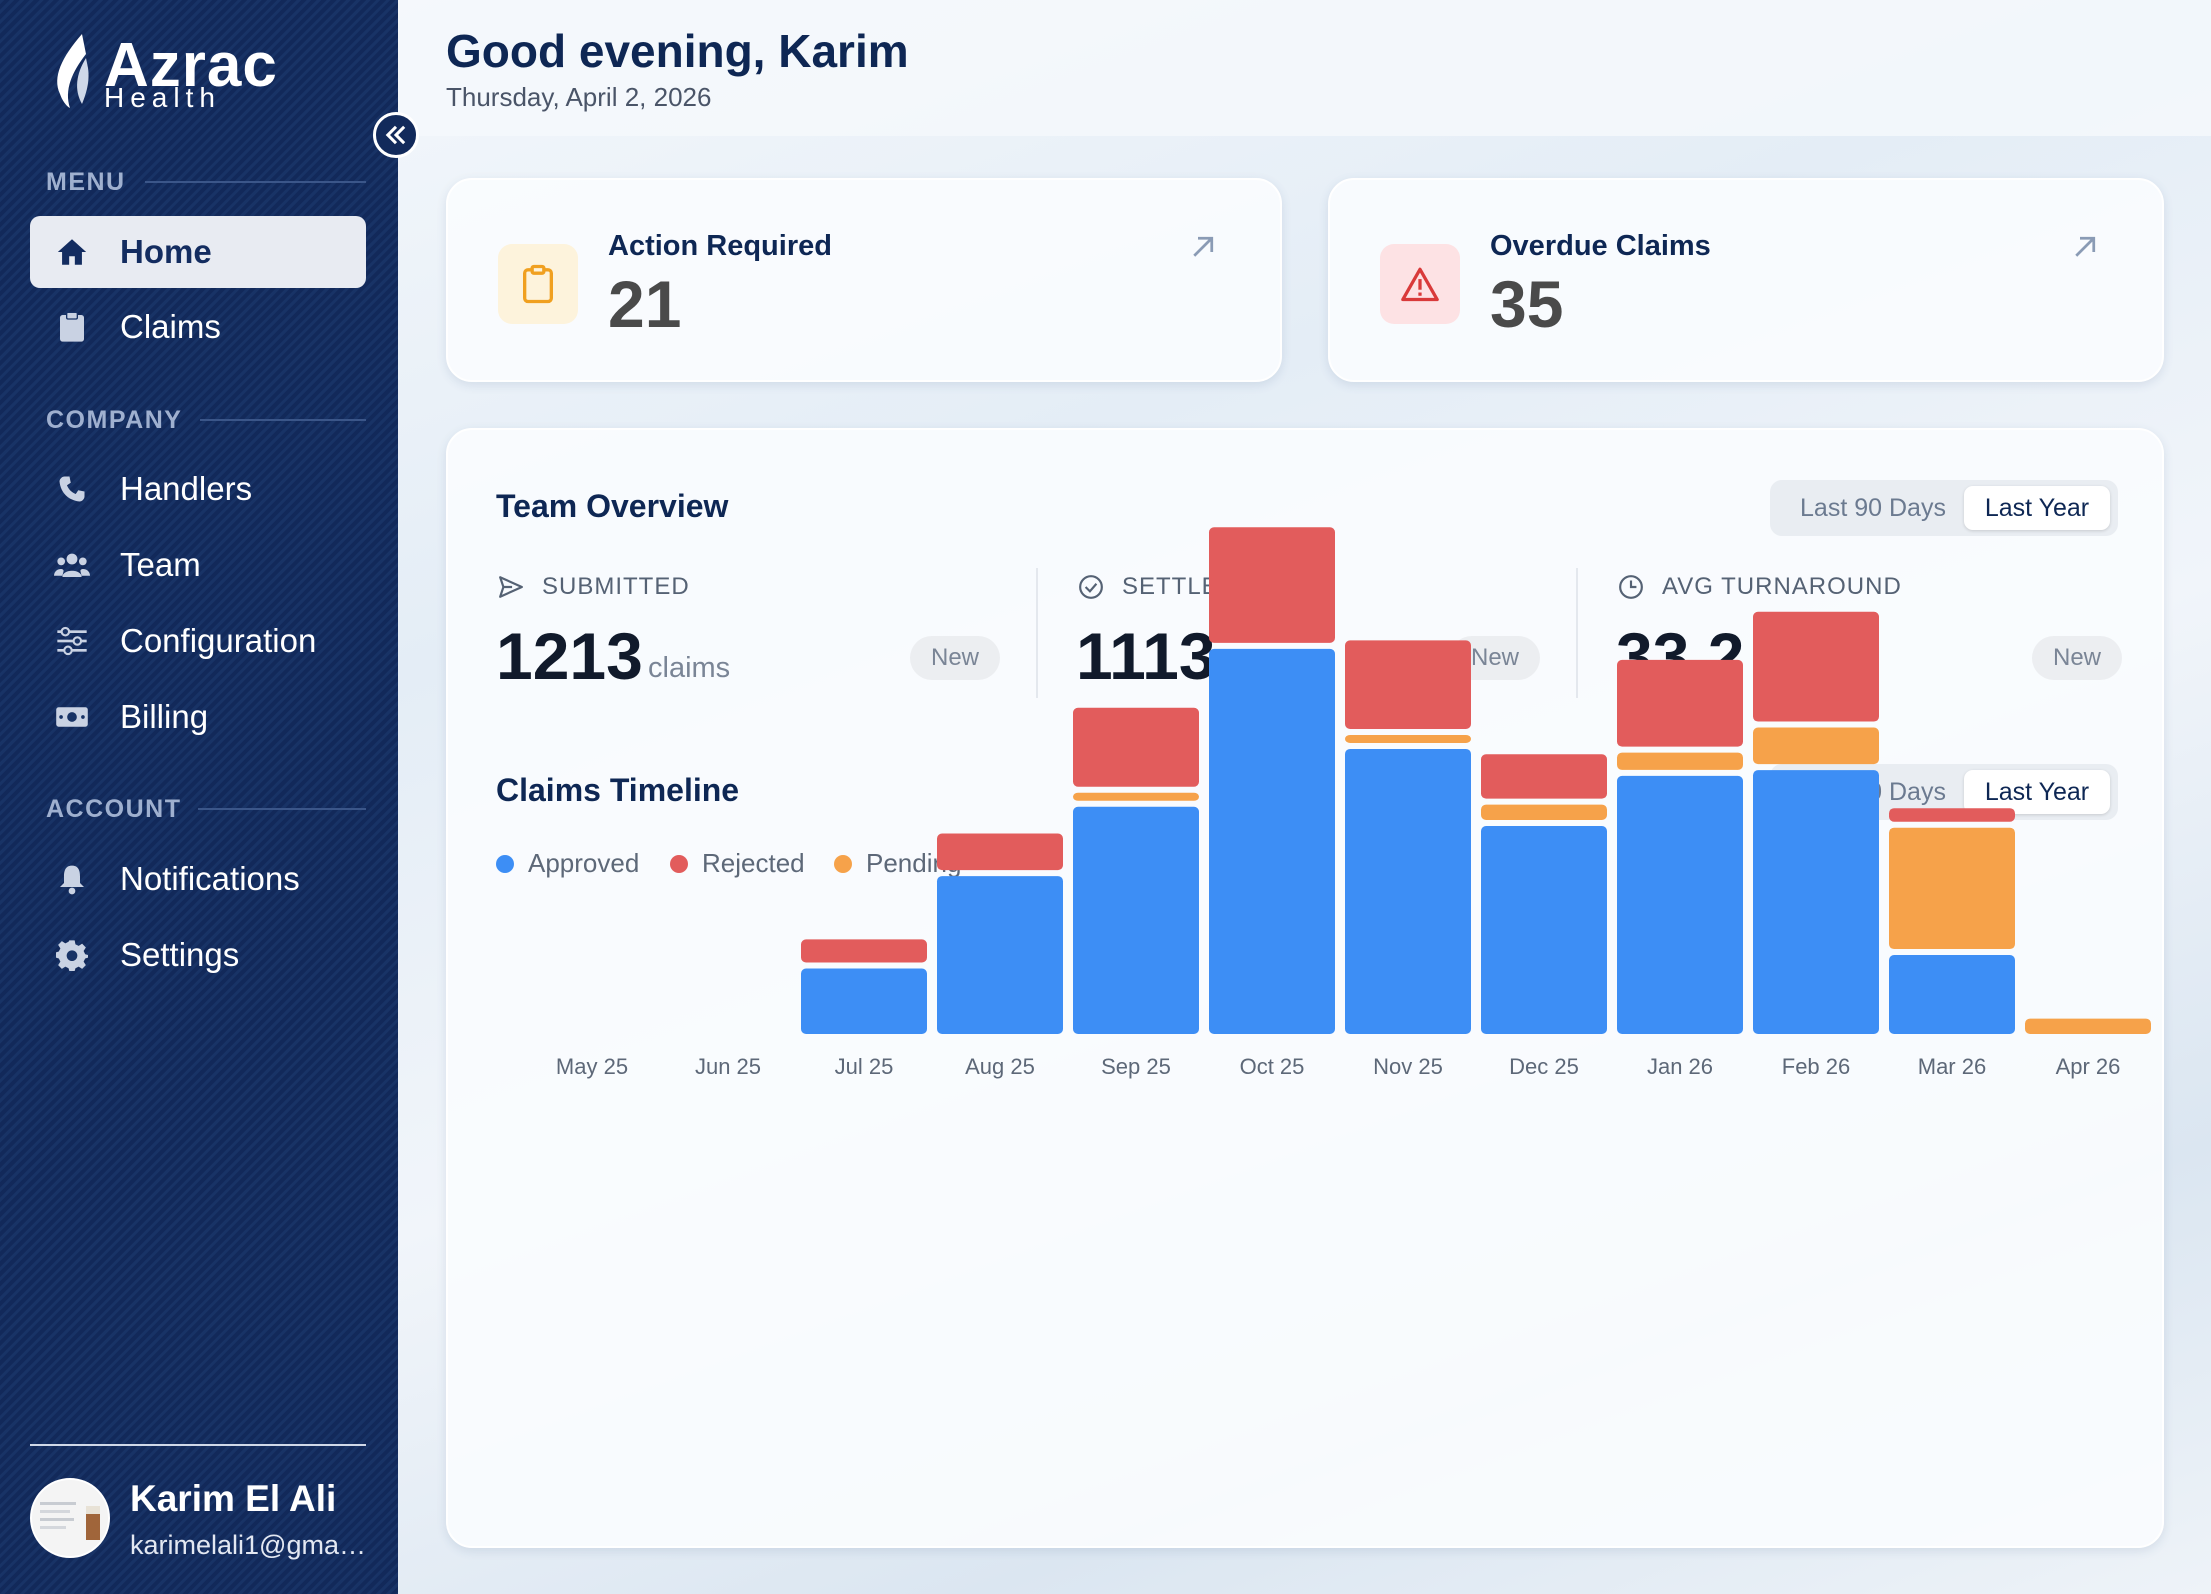  I want to click on sidebar-item-team: Team, so click(198, 565).